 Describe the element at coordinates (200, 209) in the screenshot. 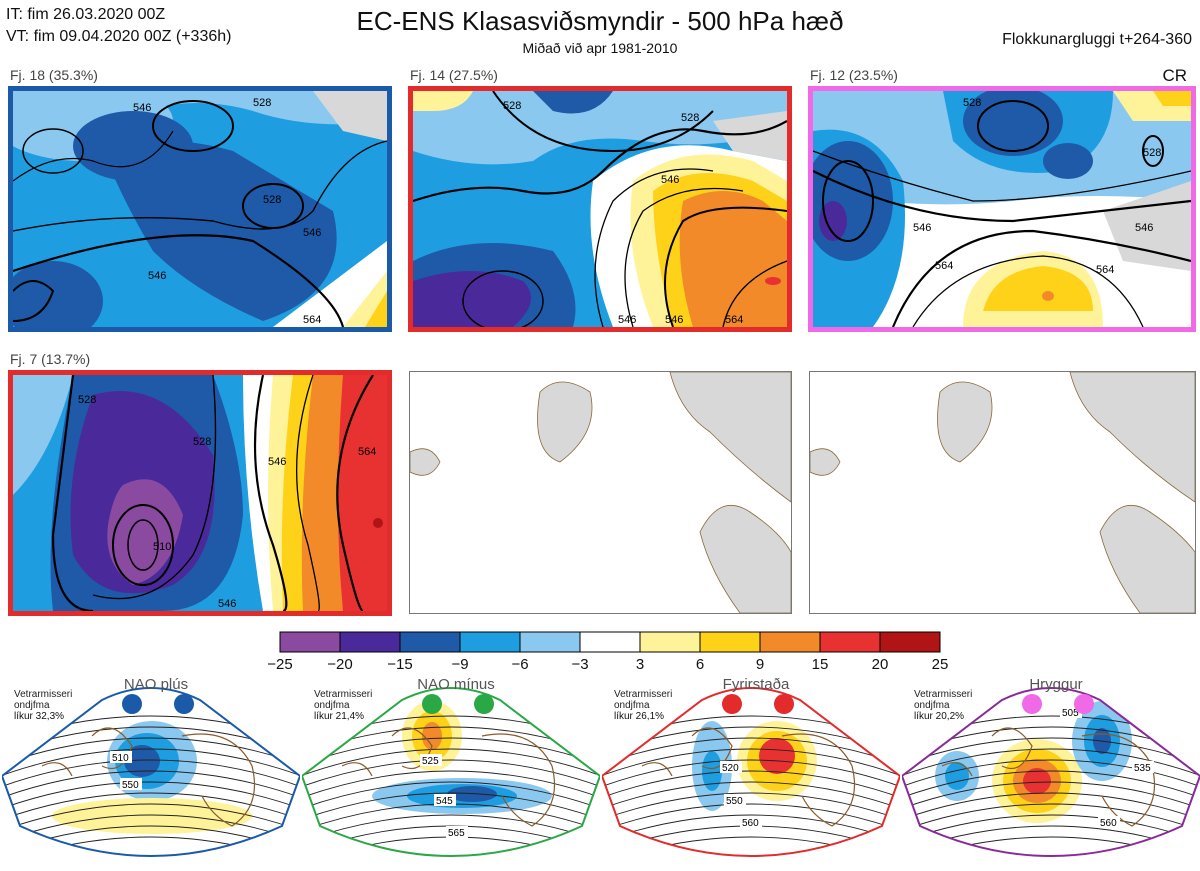

I see `cluster-1-map: 546 528 528 546 546 564` at that location.